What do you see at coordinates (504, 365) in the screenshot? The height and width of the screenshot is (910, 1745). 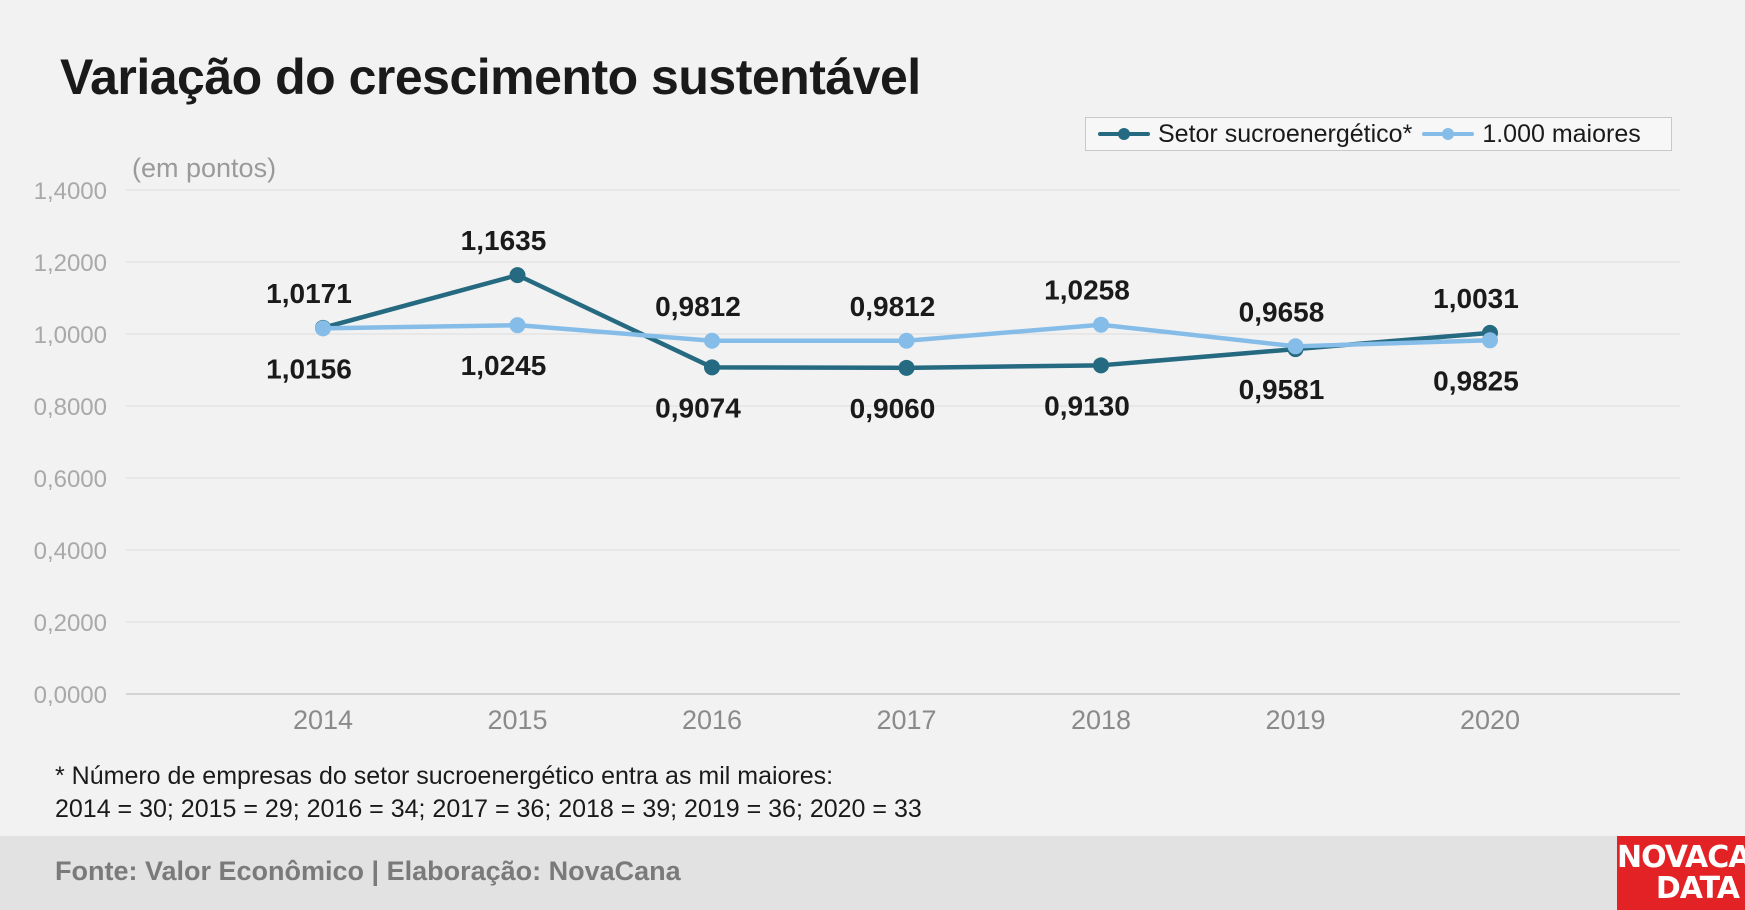 I see `data-label-maiores: 1,0245` at bounding box center [504, 365].